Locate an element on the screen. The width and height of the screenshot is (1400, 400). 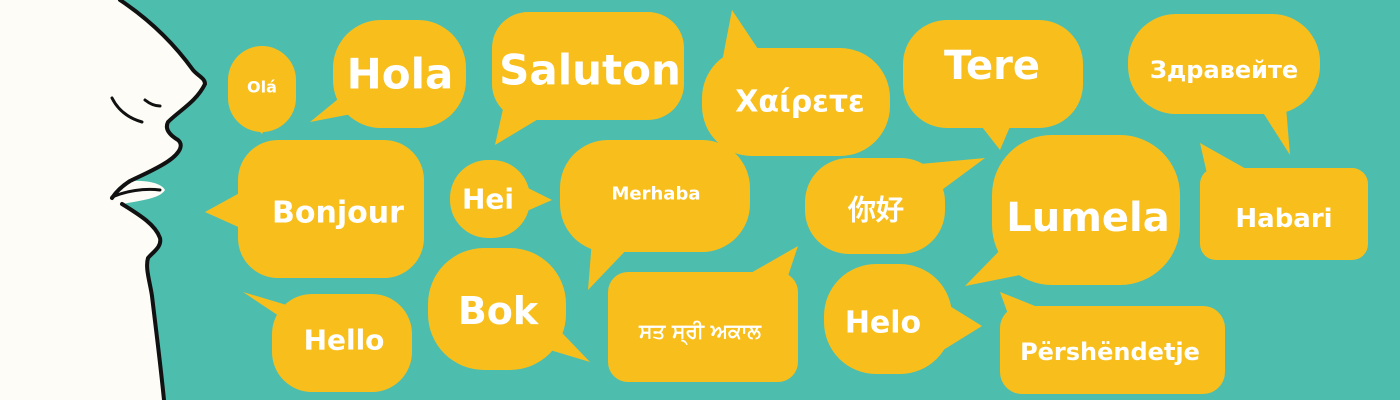
speech-bubble-zdraveyte: Здравейте is located at coordinates (1224, 84).